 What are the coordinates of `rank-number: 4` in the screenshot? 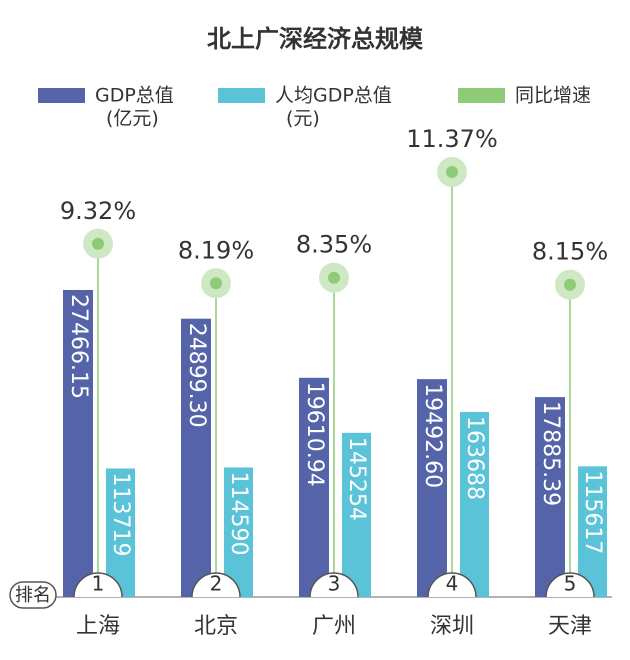 It's located at (452, 584).